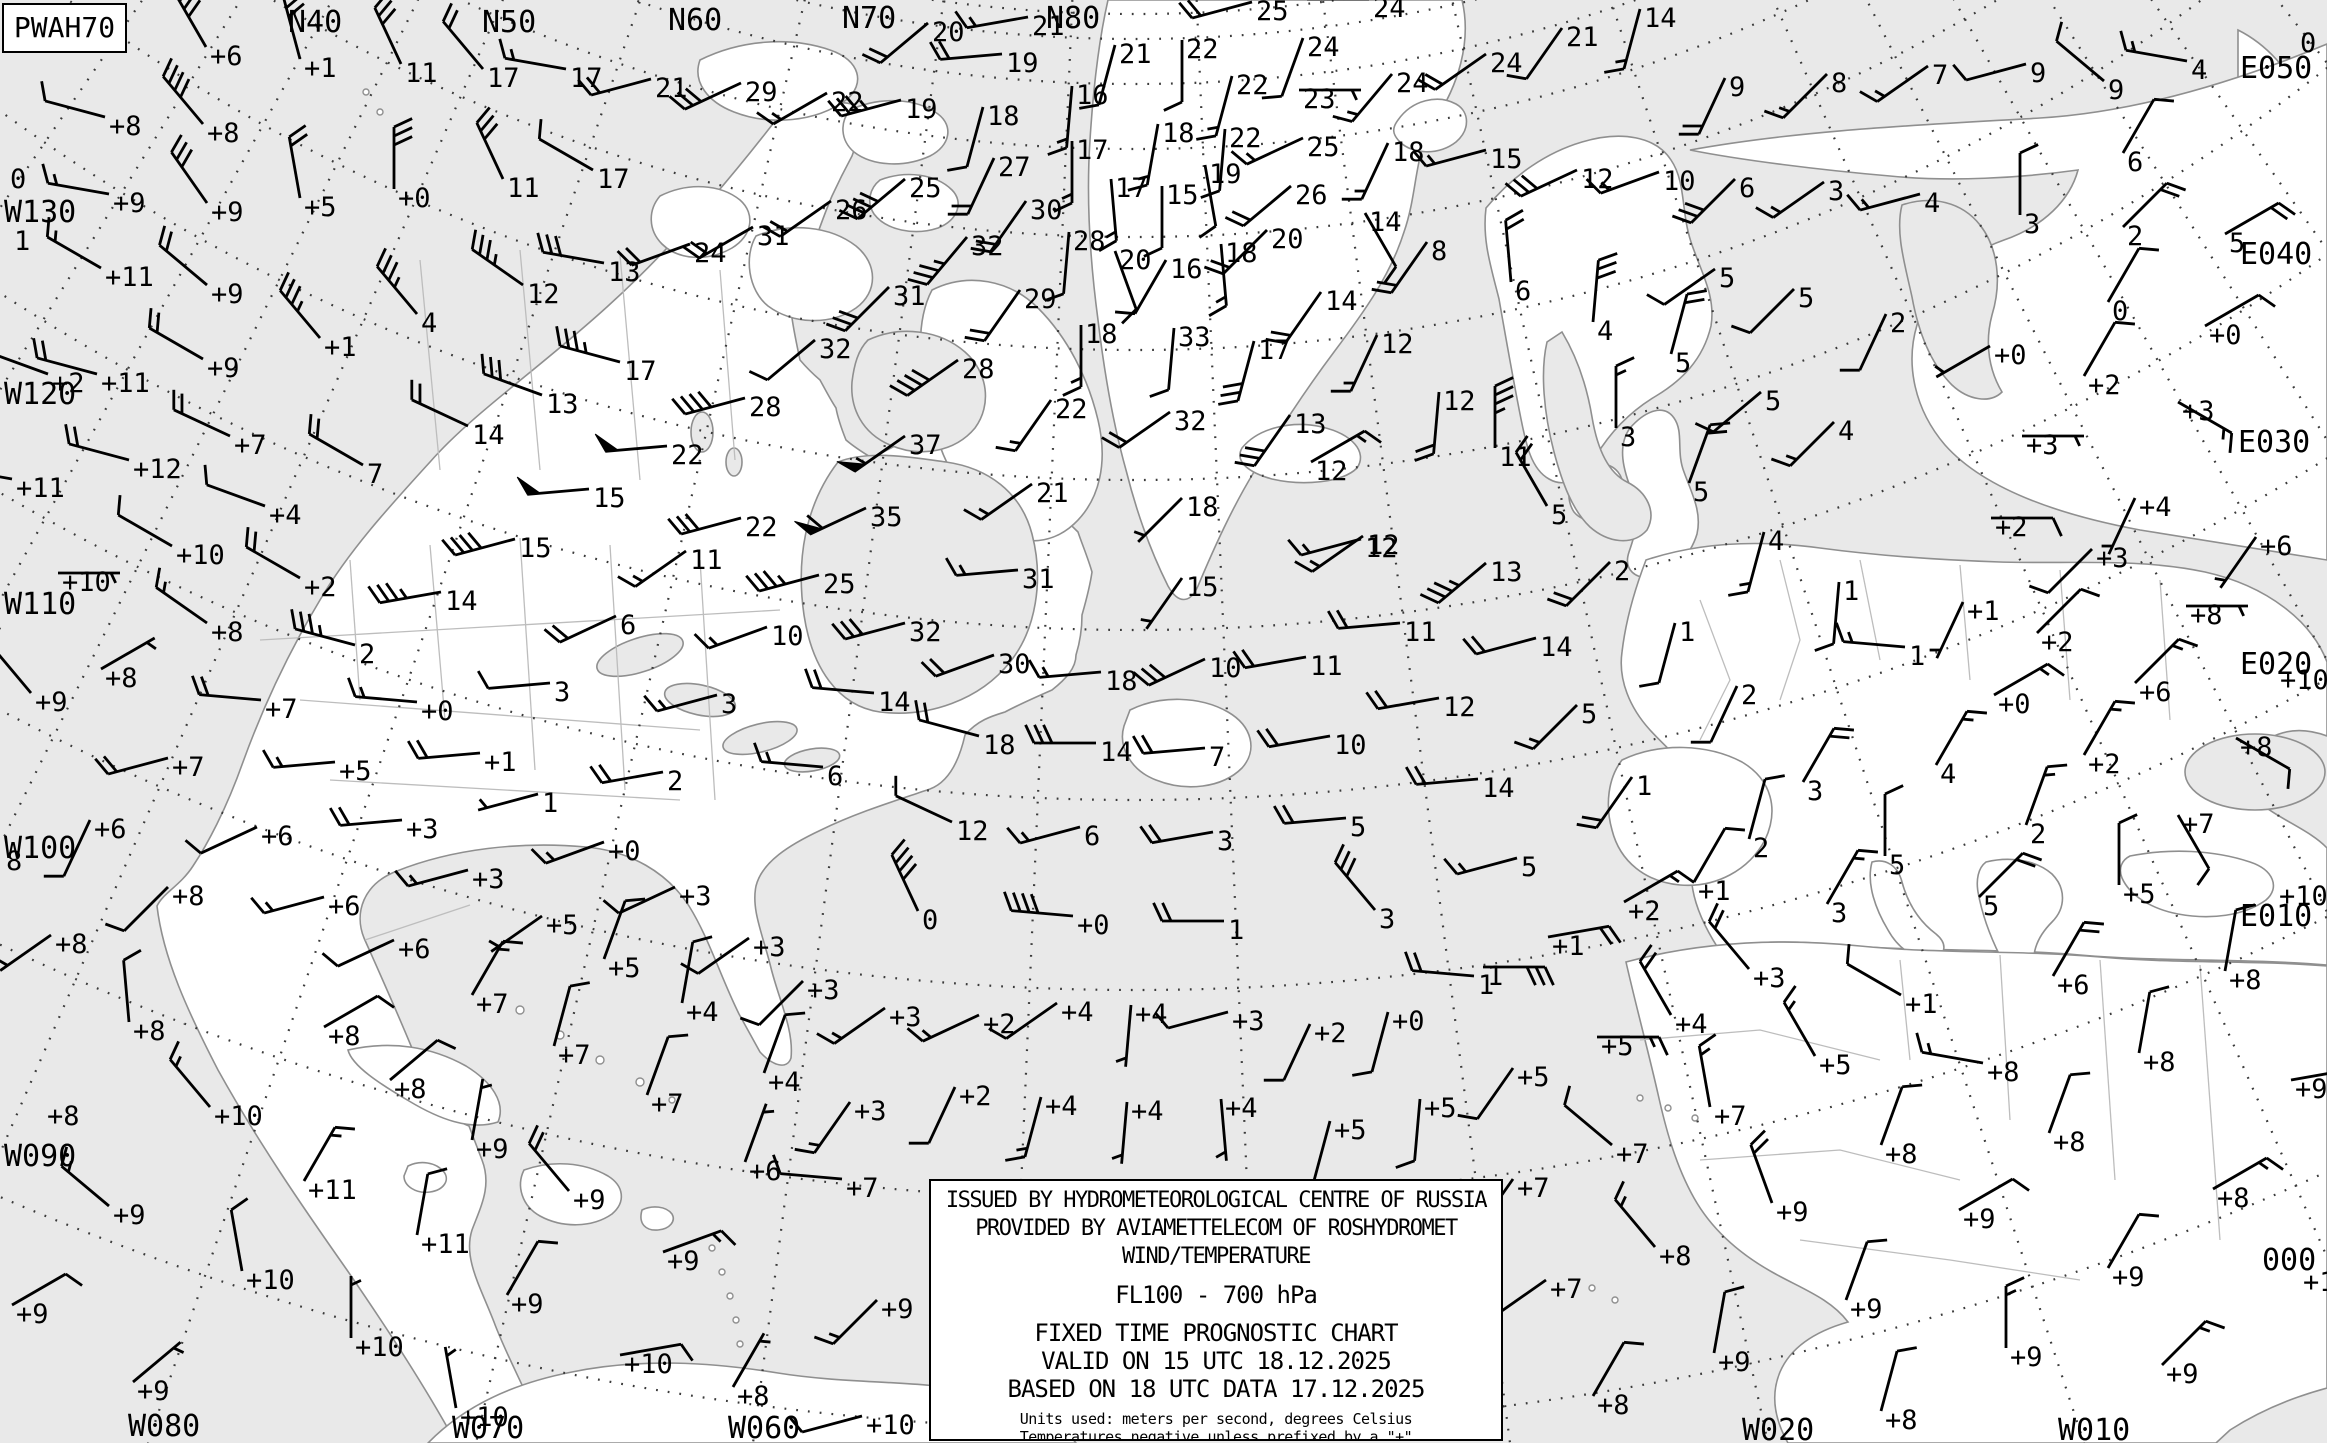  What do you see at coordinates (1326, 666) in the screenshot?
I see `station-temperature: 11` at bounding box center [1326, 666].